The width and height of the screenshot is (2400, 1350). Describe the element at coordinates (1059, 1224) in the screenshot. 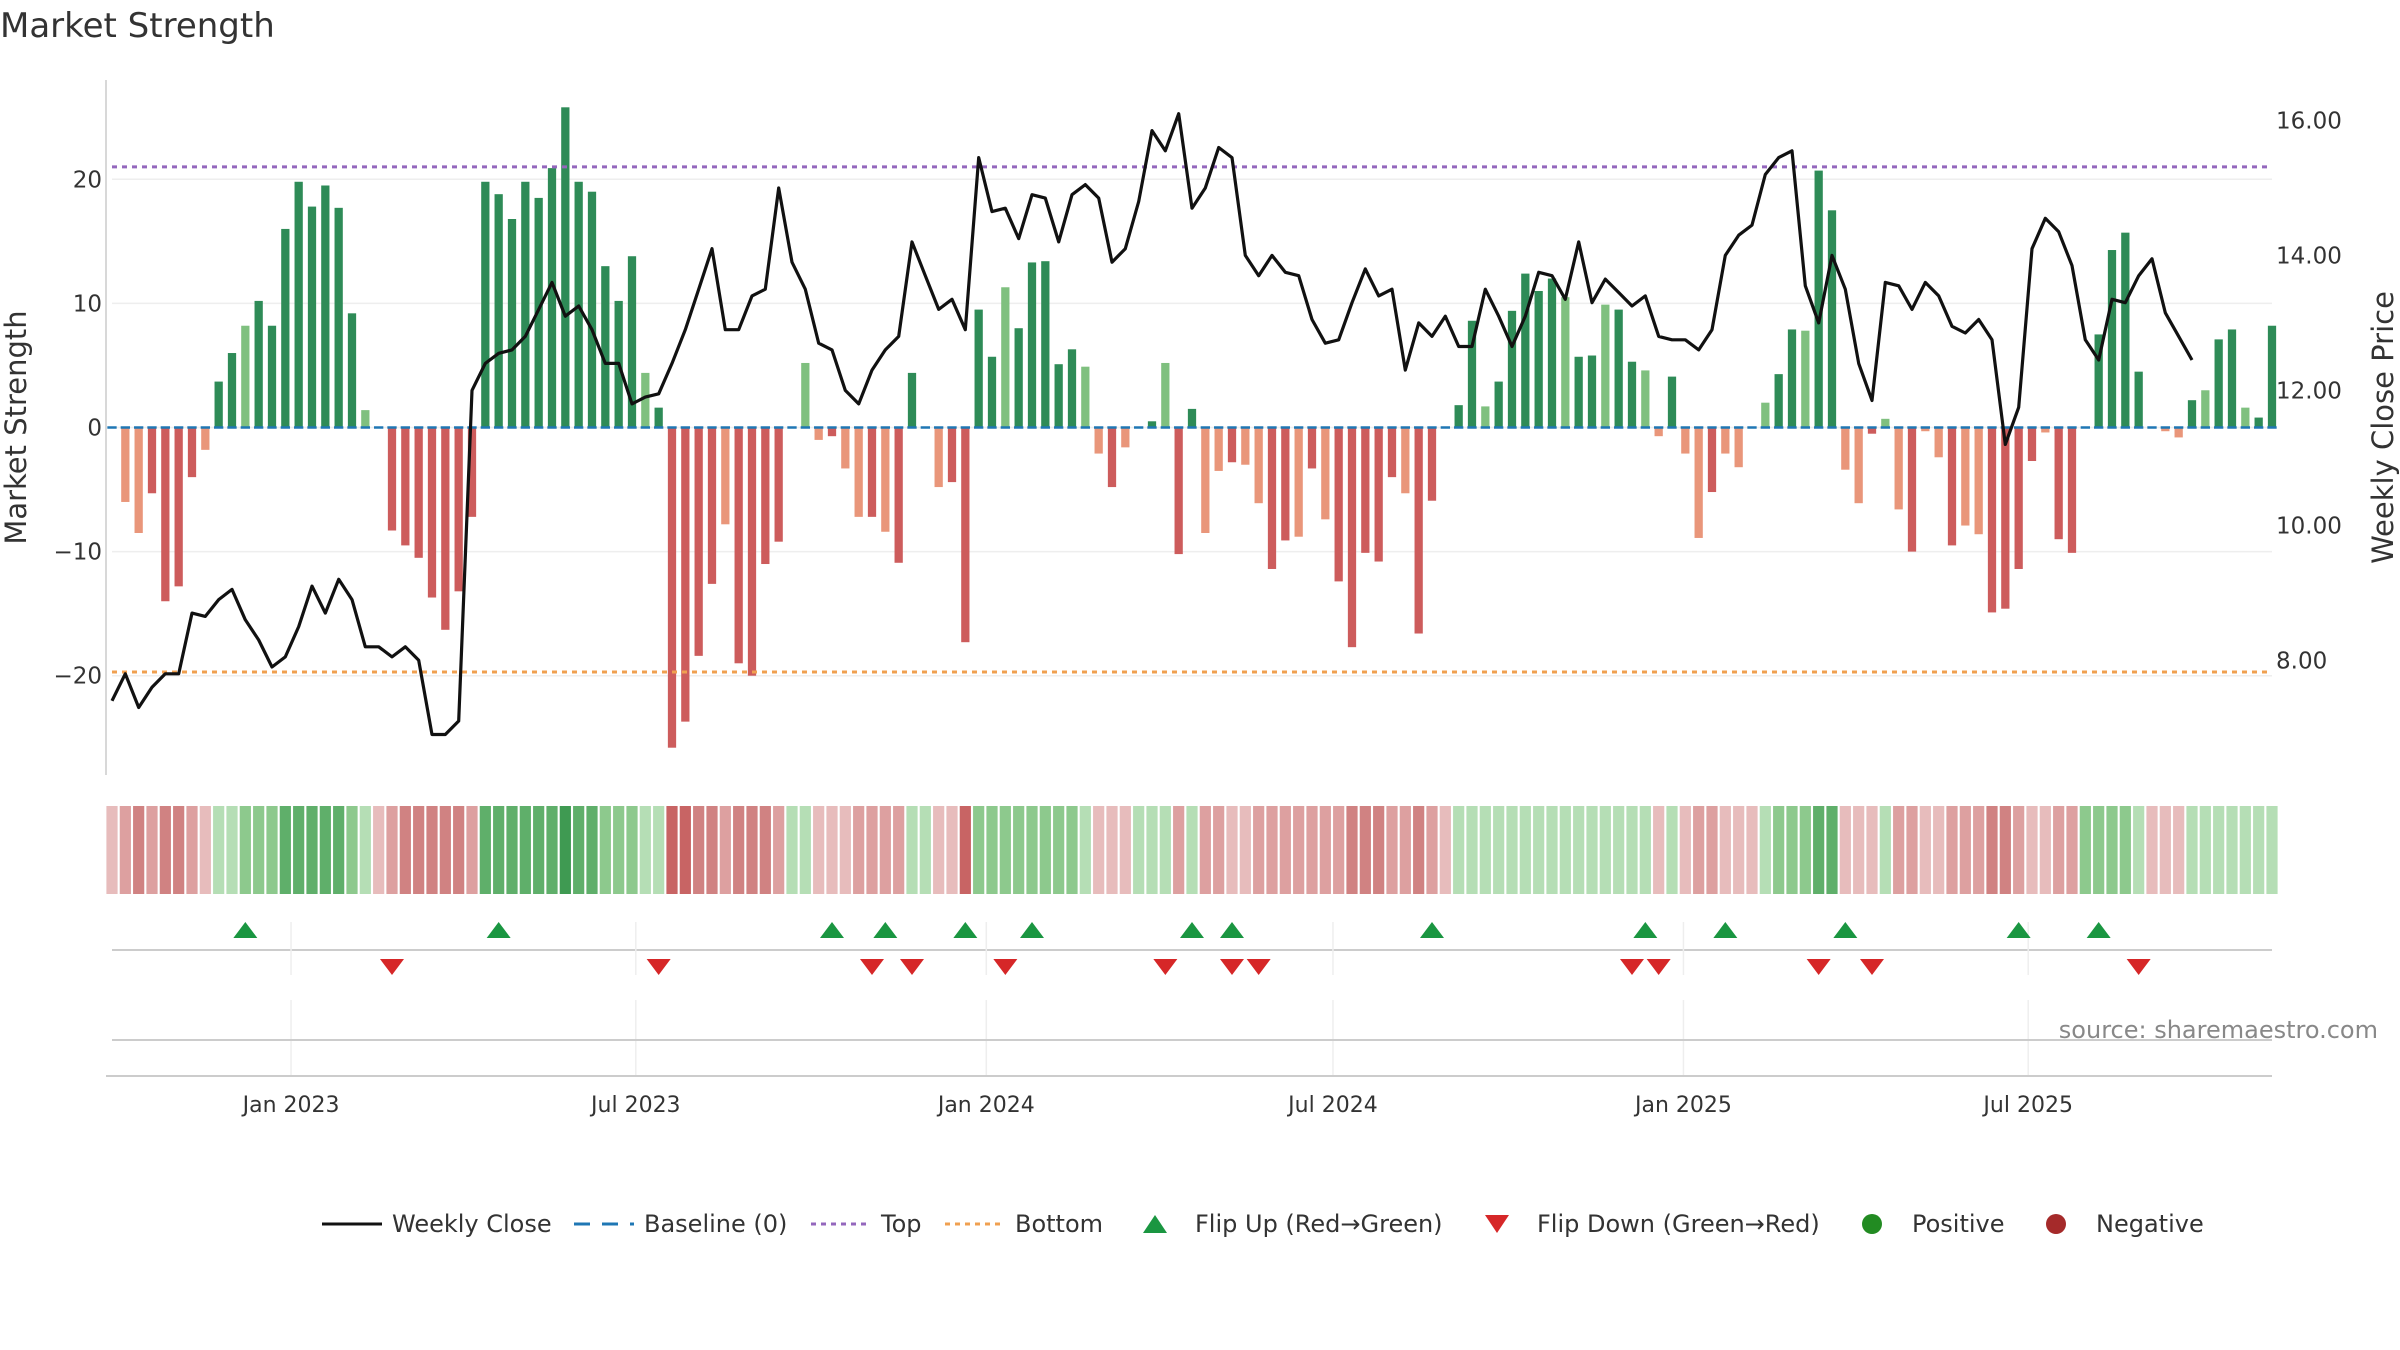

I see `legend-label: Bottom` at that location.